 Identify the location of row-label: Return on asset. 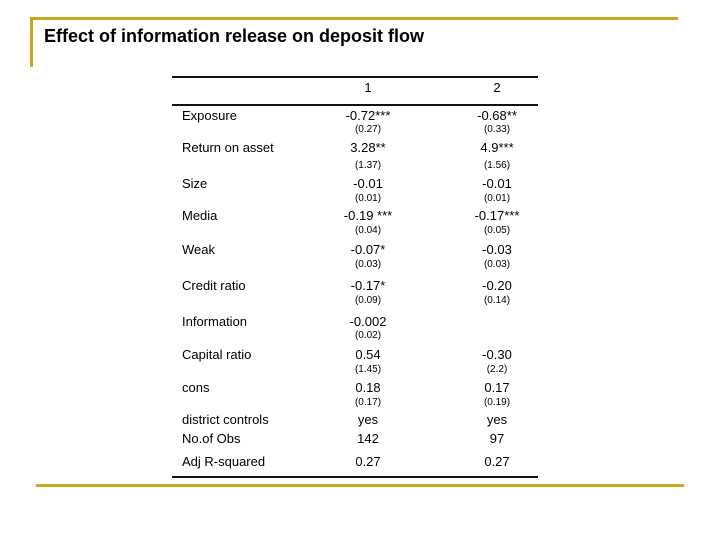
(228, 147).